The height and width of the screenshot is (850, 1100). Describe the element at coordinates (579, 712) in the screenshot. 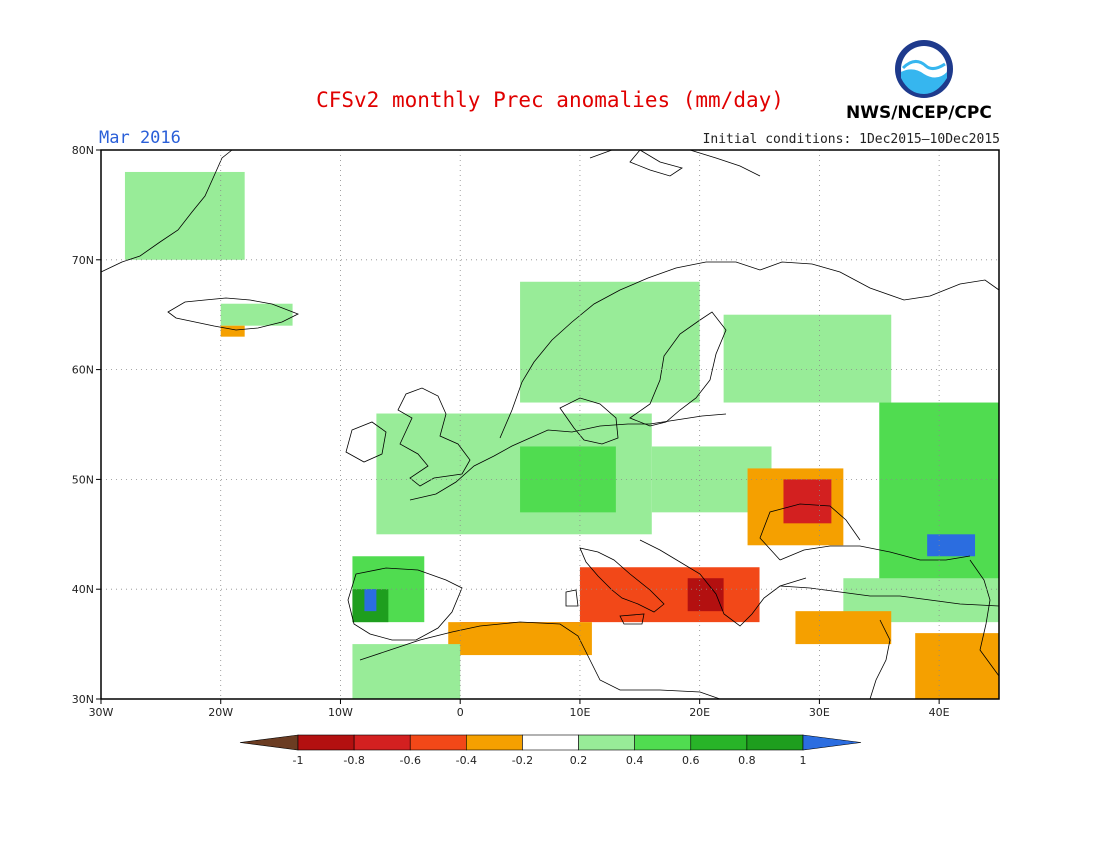

I see `lon-label: 10E` at that location.